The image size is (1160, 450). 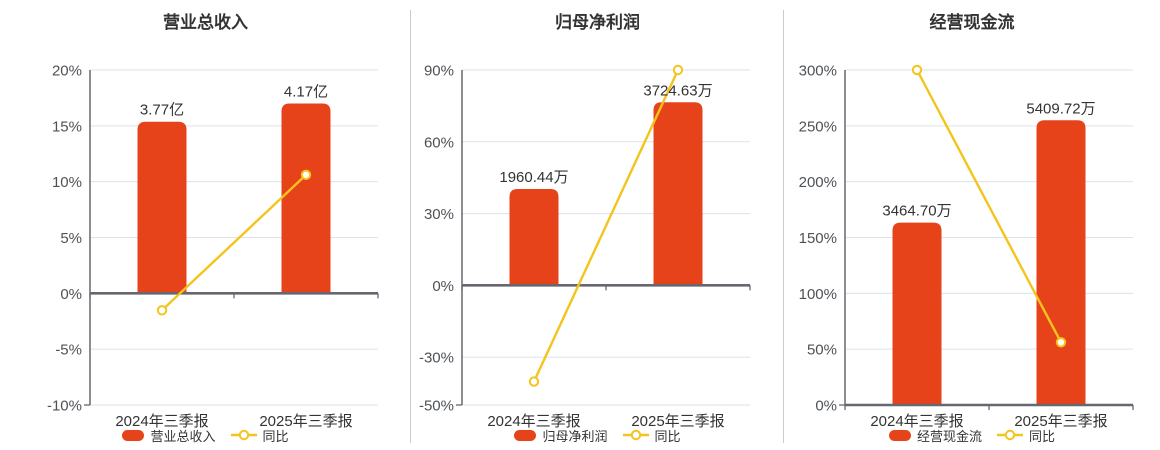 I want to click on y-axis-tick-label: 60%, so click(x=439, y=142).